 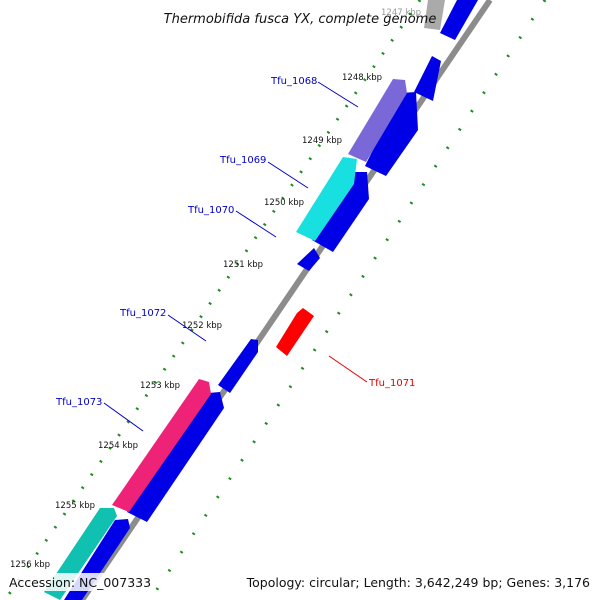 What do you see at coordinates (391, 383) in the screenshot?
I see `gene-label-tfu-1071: Tfu_1071` at bounding box center [391, 383].